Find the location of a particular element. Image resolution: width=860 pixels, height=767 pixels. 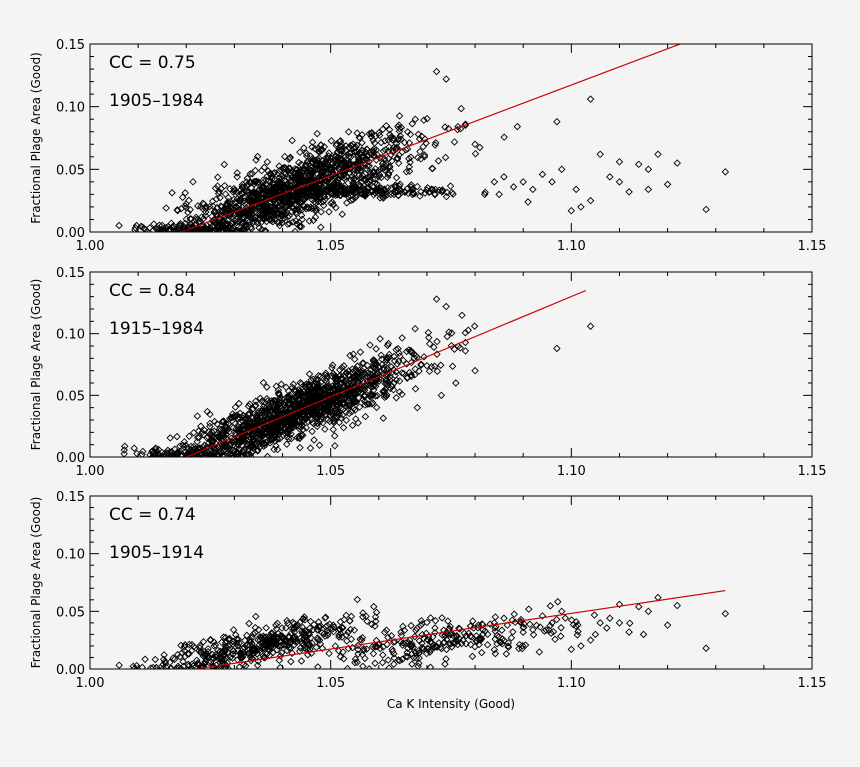

y-tick-label: 0.15 is located at coordinates (70, 45).